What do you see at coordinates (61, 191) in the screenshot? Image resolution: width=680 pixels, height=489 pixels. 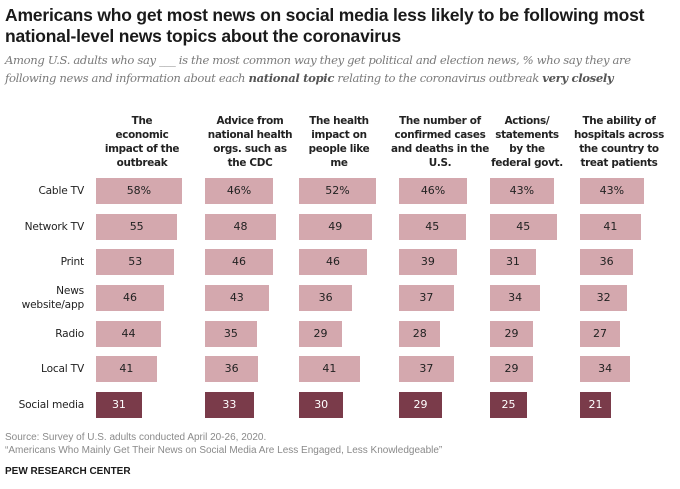 I see `row-label-line: Cable TV` at bounding box center [61, 191].